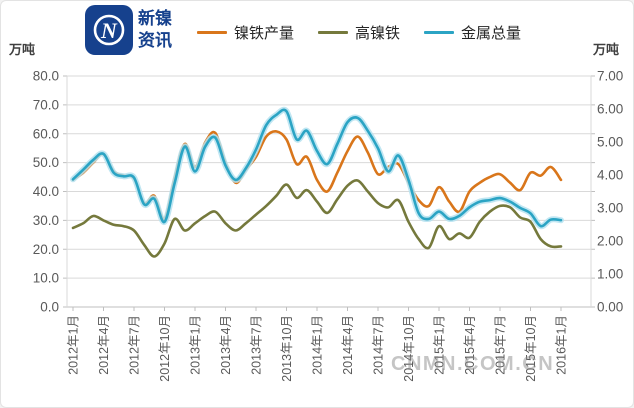 This screenshot has height=408, width=634. I want to click on y-axis-tick-label-right: 4.00, so click(610, 175).